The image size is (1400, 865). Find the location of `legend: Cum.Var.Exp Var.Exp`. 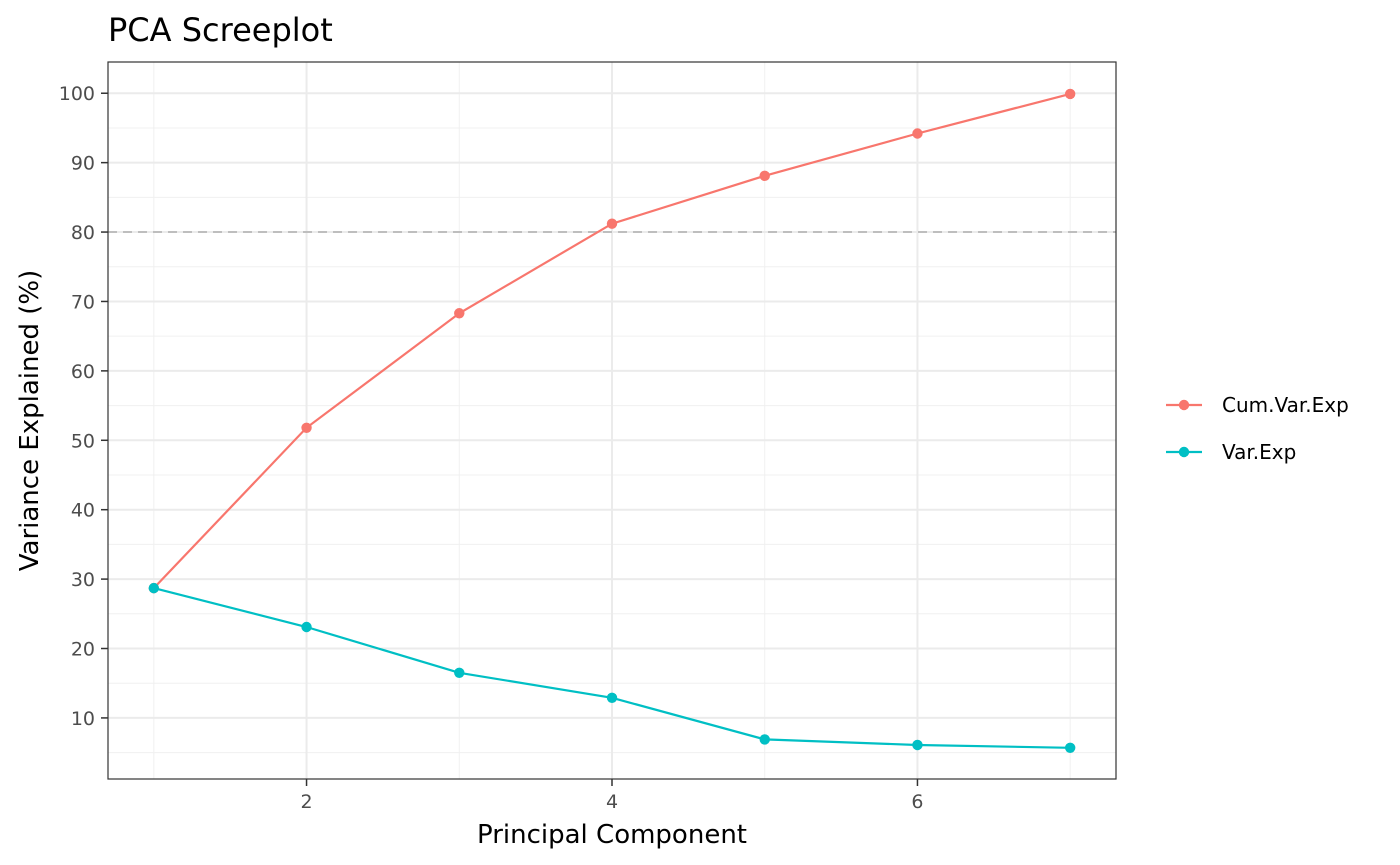

legend: Cum.Var.Exp Var.Exp is located at coordinates (1257, 428).